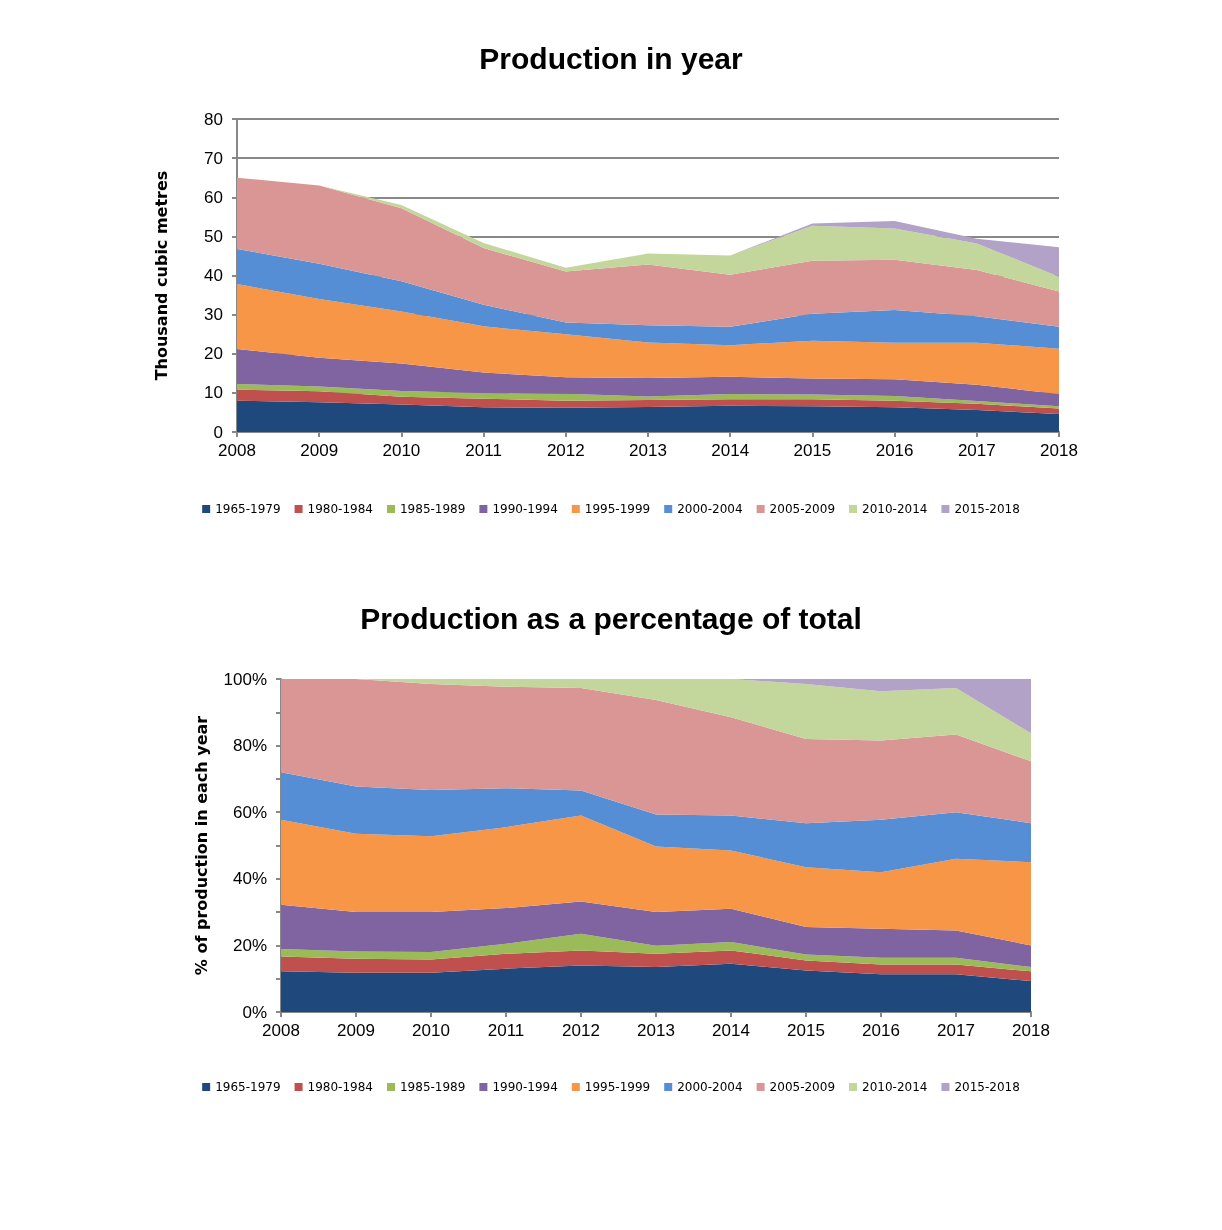  I want to click on y-tick-label: 100%, so click(245, 679).